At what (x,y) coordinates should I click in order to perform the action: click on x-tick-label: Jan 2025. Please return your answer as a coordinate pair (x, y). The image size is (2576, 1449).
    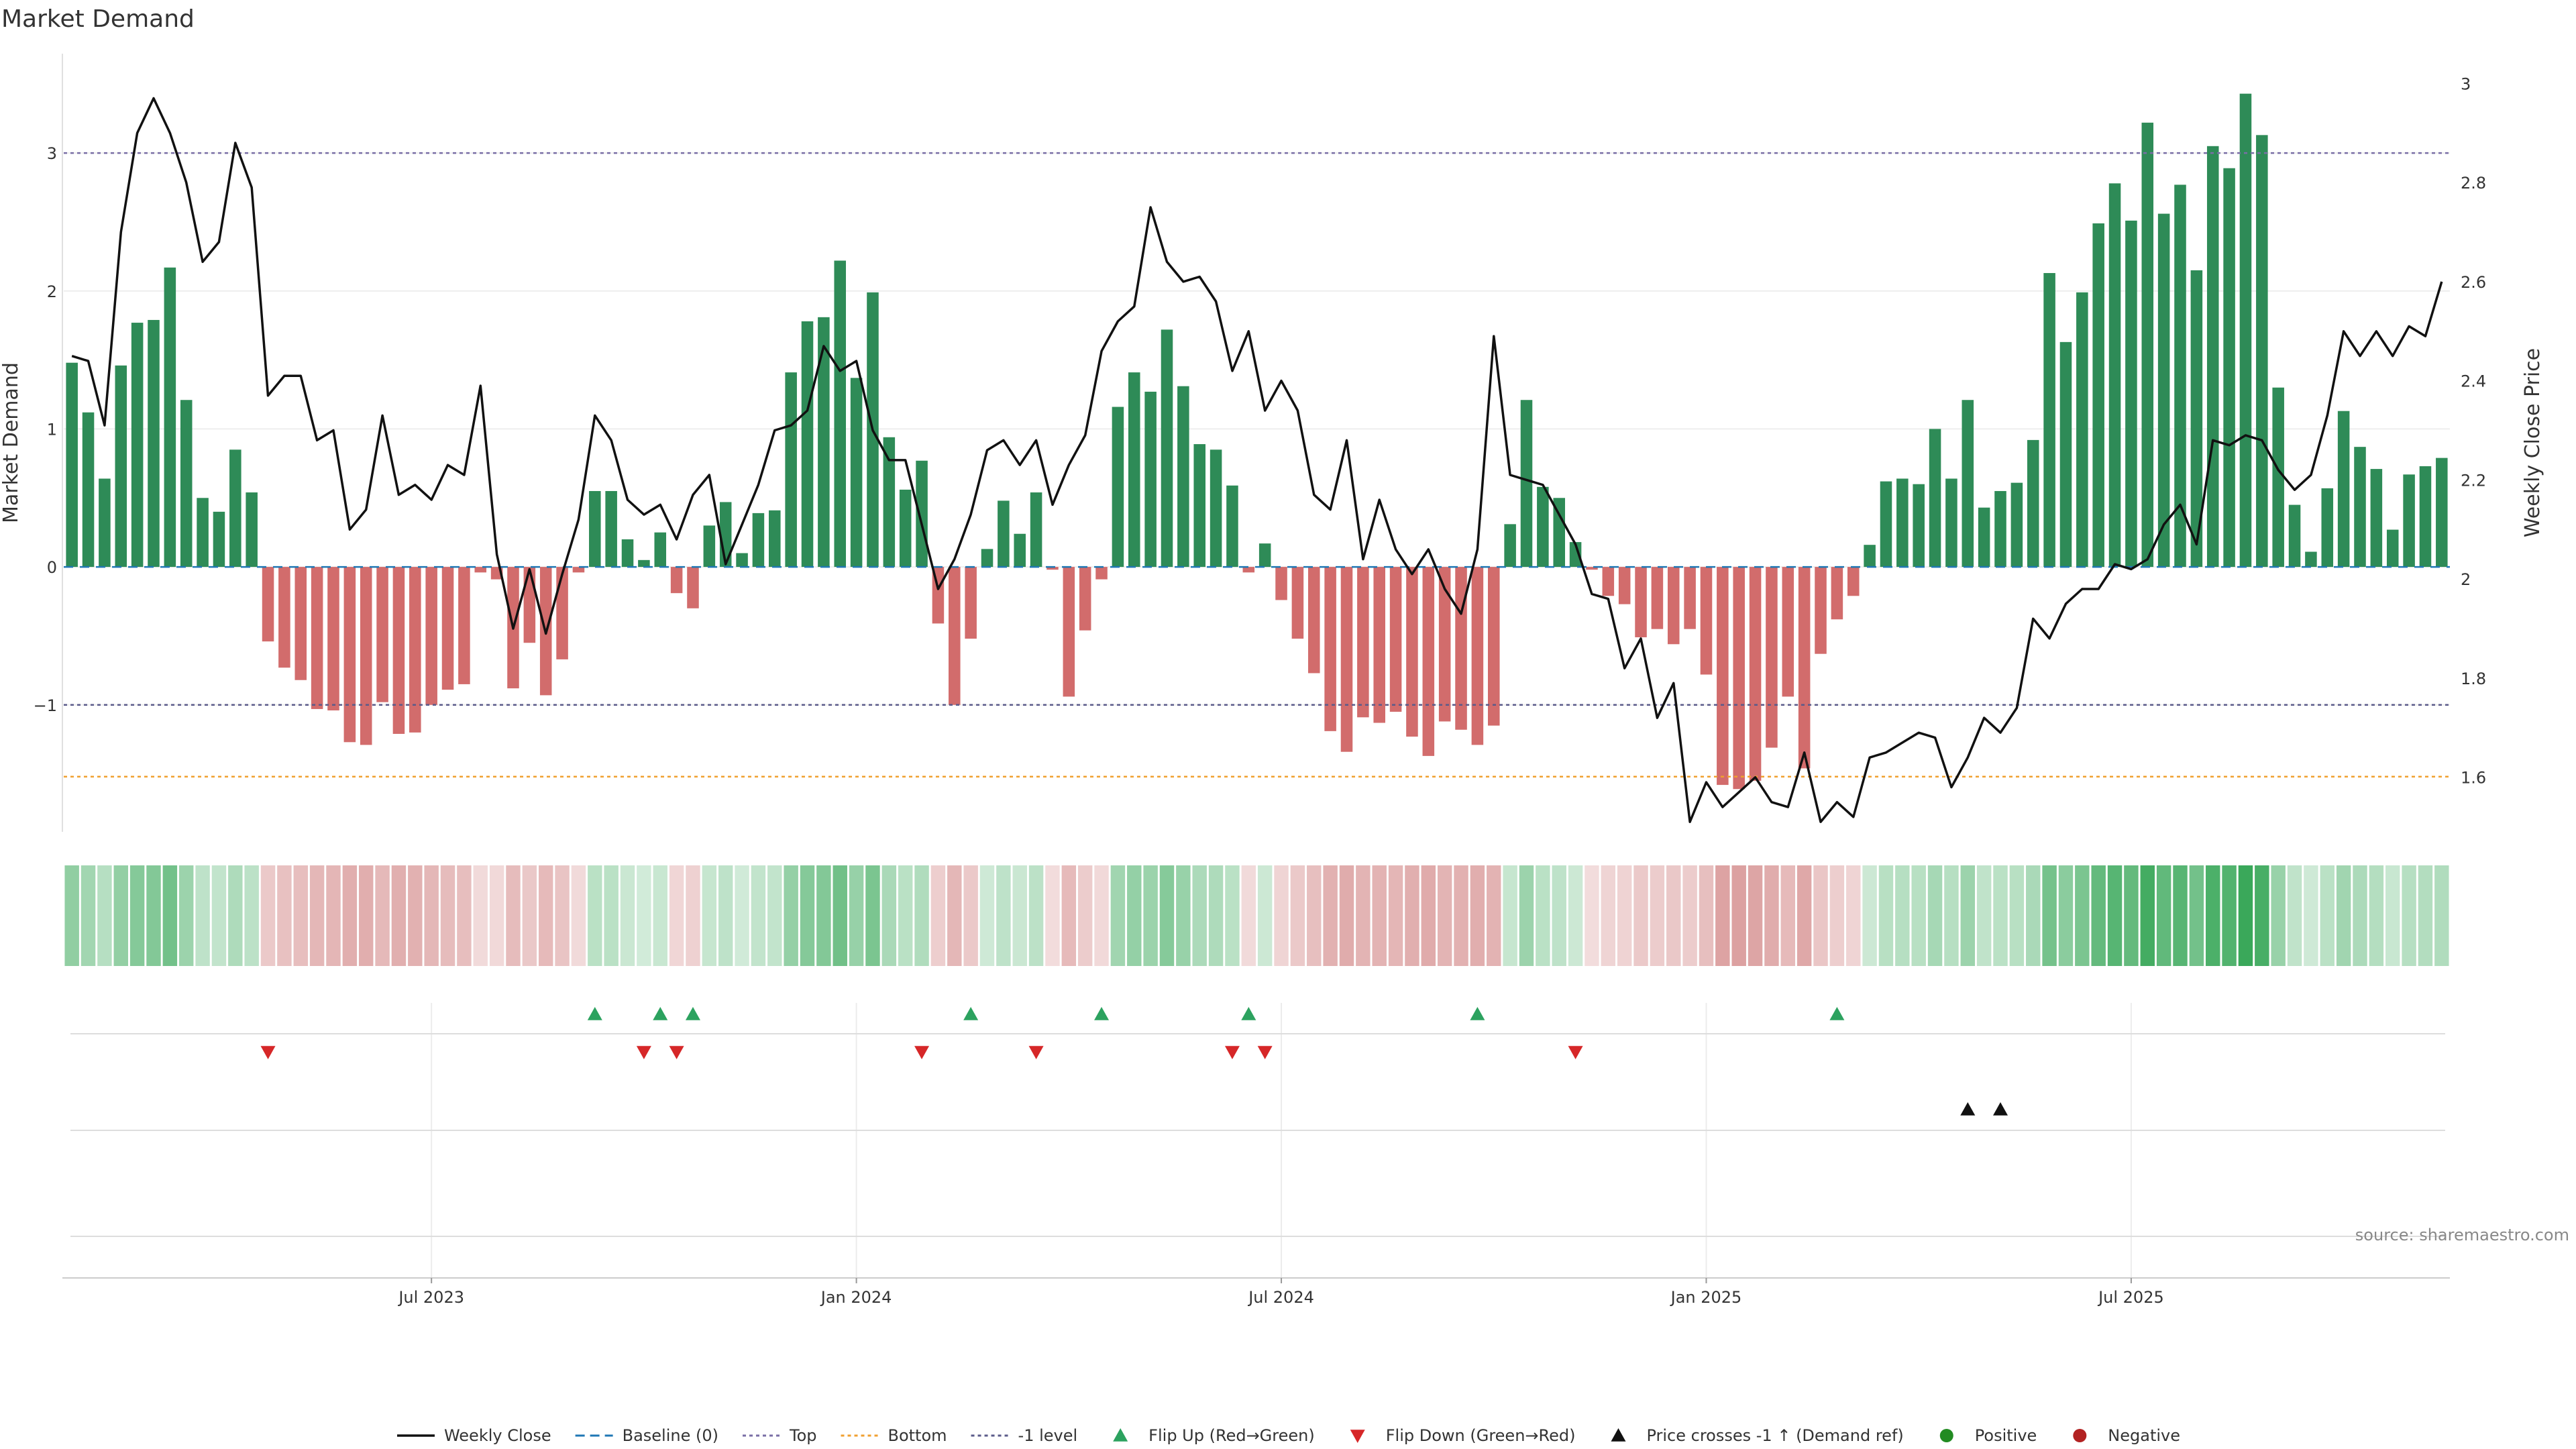
    Looking at the image, I should click on (1706, 1297).